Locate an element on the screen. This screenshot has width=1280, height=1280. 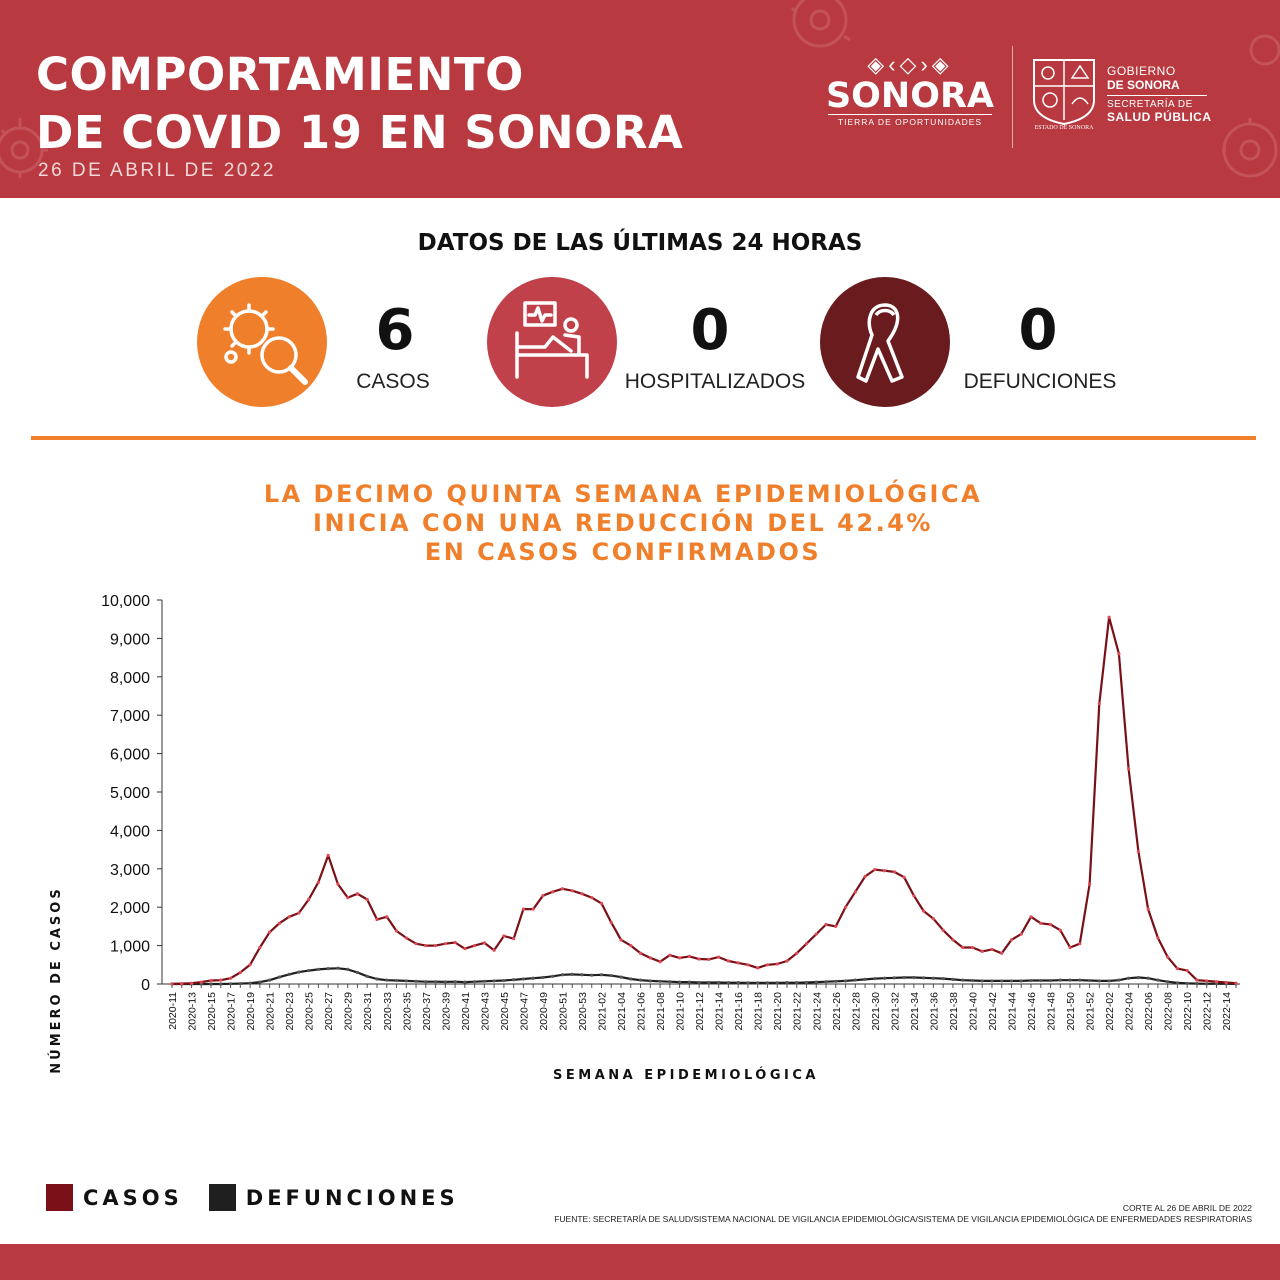
x-tick-label: 2021-08 is located at coordinates (661, 1011).